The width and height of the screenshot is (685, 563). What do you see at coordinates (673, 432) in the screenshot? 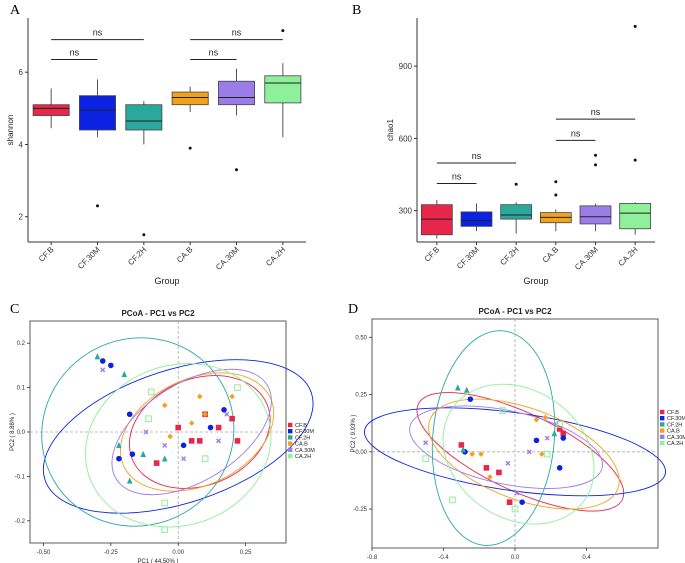
I see `legend-label: CA.B` at bounding box center [673, 432].